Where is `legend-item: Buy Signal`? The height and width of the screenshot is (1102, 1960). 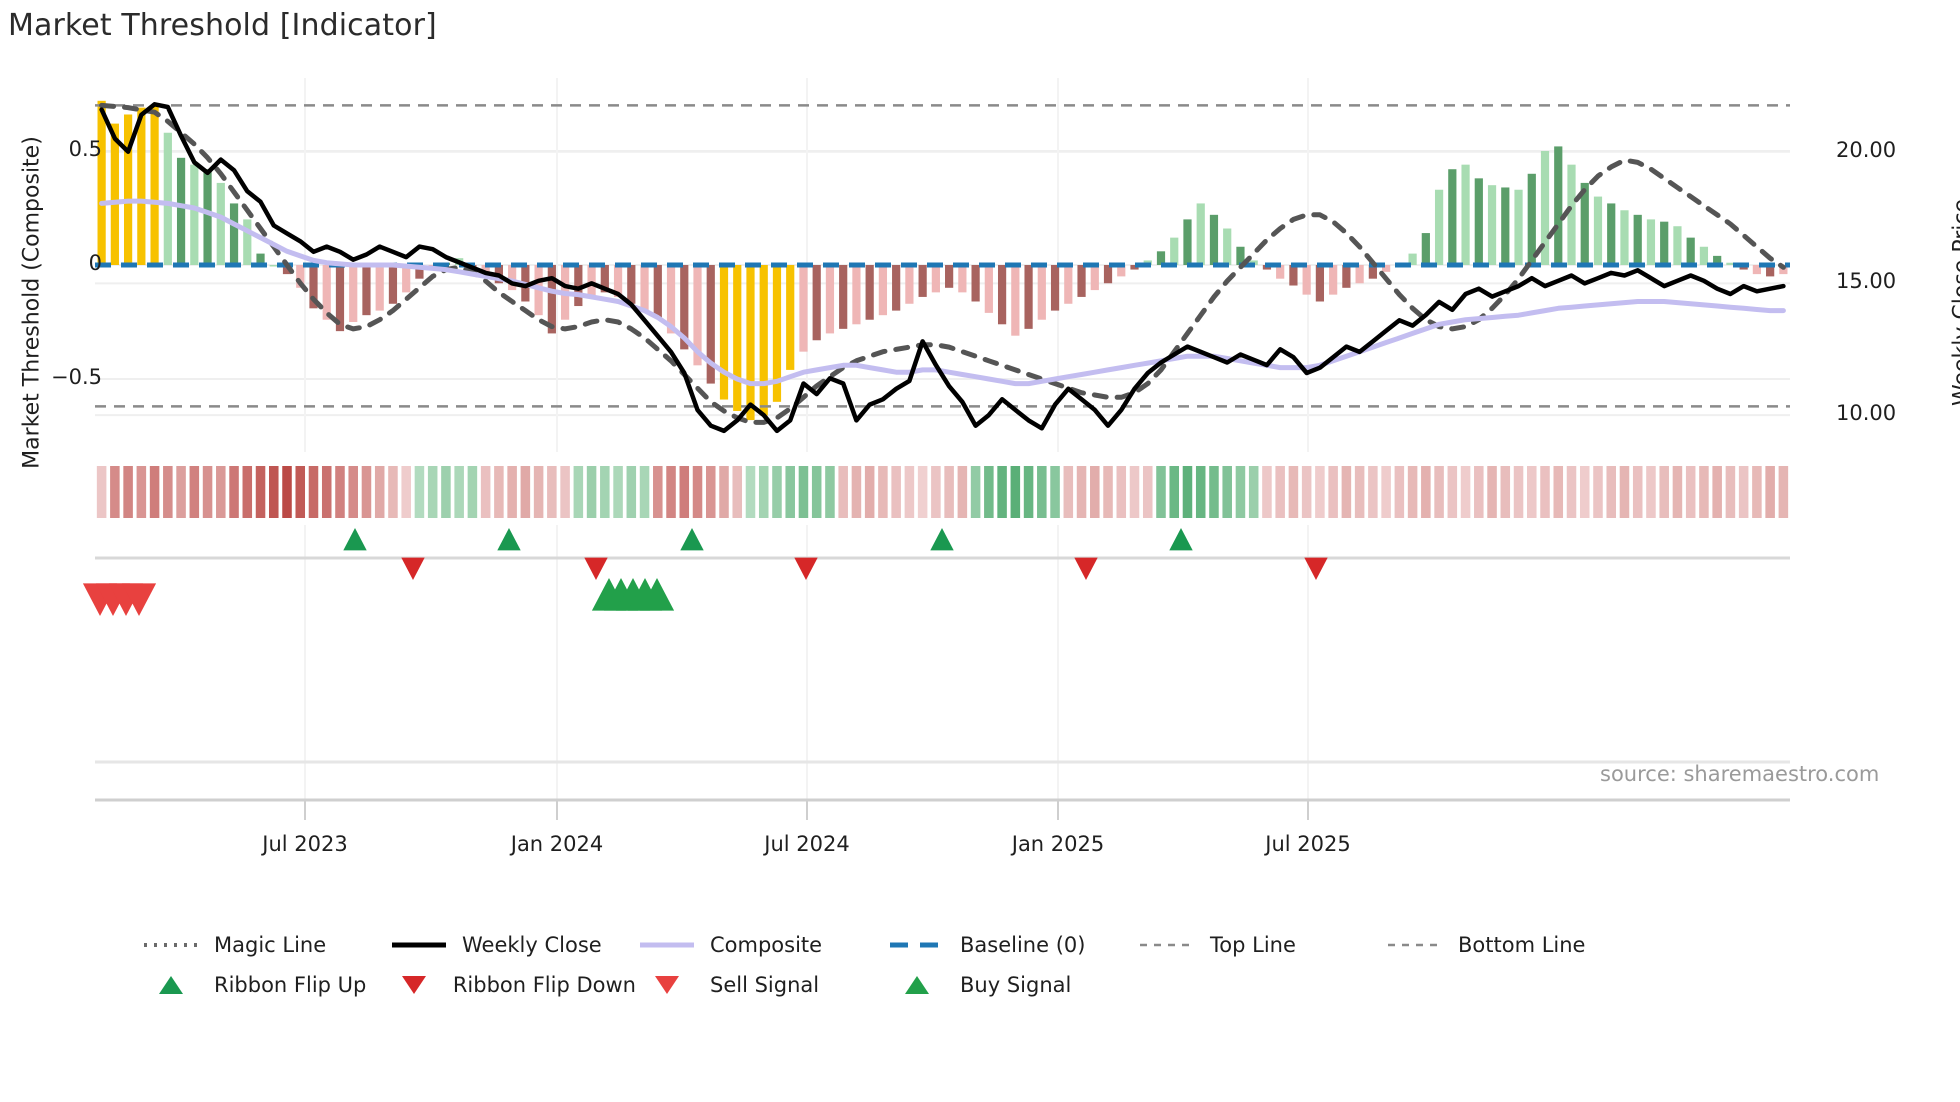
legend-item: Buy Signal is located at coordinates (1011, 985).